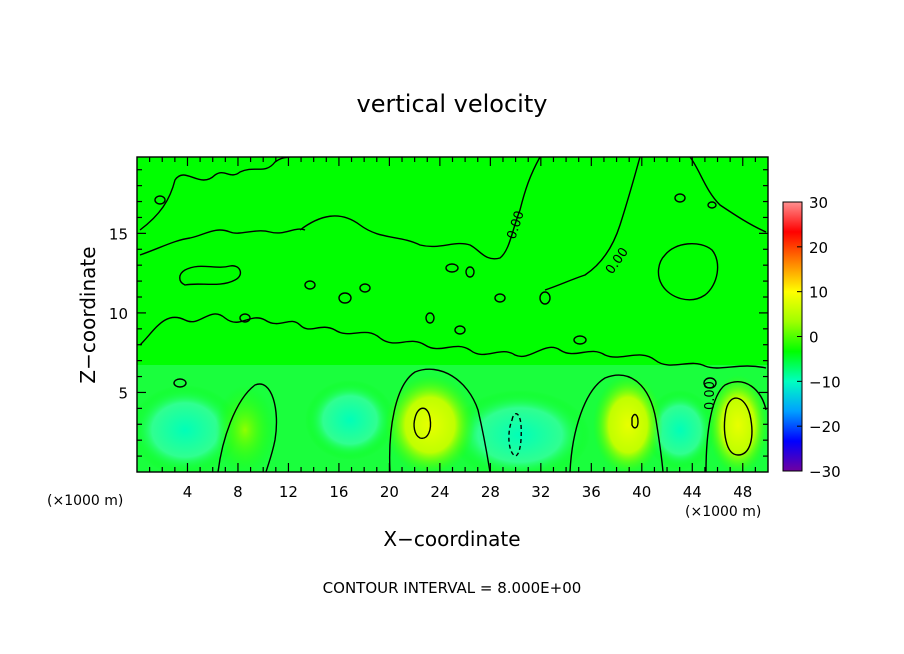  What do you see at coordinates (389, 492) in the screenshot?
I see `x-tick-label: 20` at bounding box center [389, 492].